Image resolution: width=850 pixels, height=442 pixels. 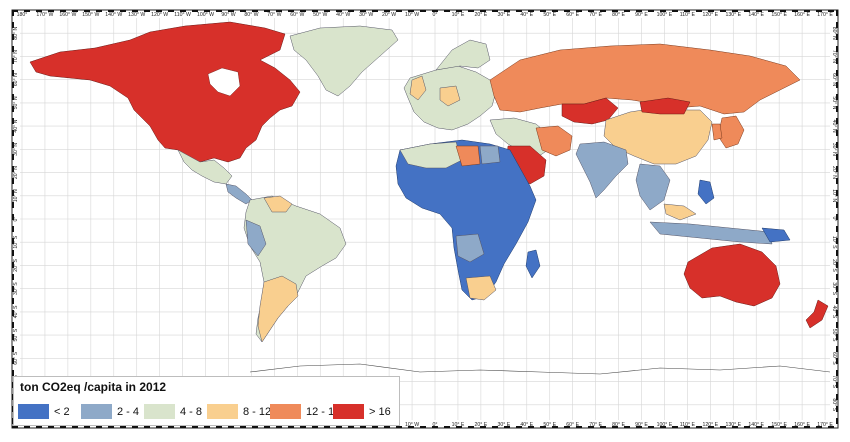 I want to click on latitude-label: 40° S, so click(x=16, y=311).